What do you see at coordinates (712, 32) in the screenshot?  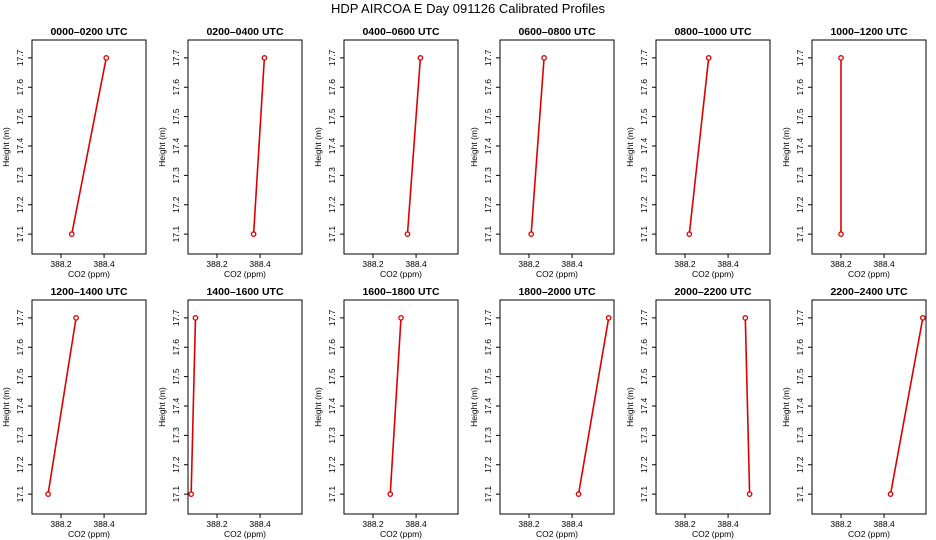 I see `panel-title: 0800–1000 UTC` at bounding box center [712, 32].